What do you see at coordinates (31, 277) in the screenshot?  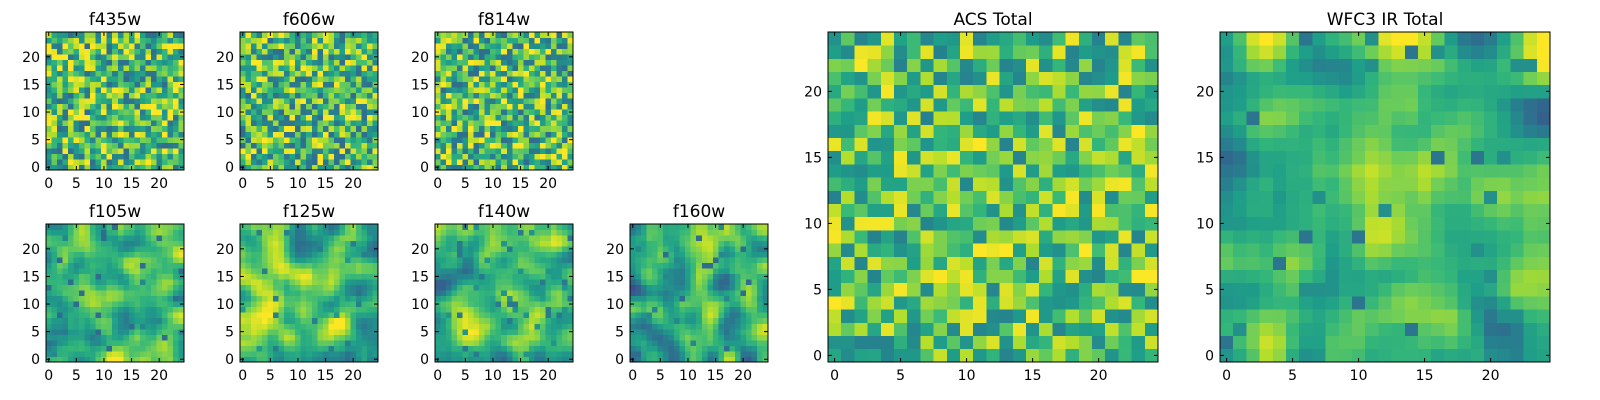 I see `y-tick-label: 15` at bounding box center [31, 277].